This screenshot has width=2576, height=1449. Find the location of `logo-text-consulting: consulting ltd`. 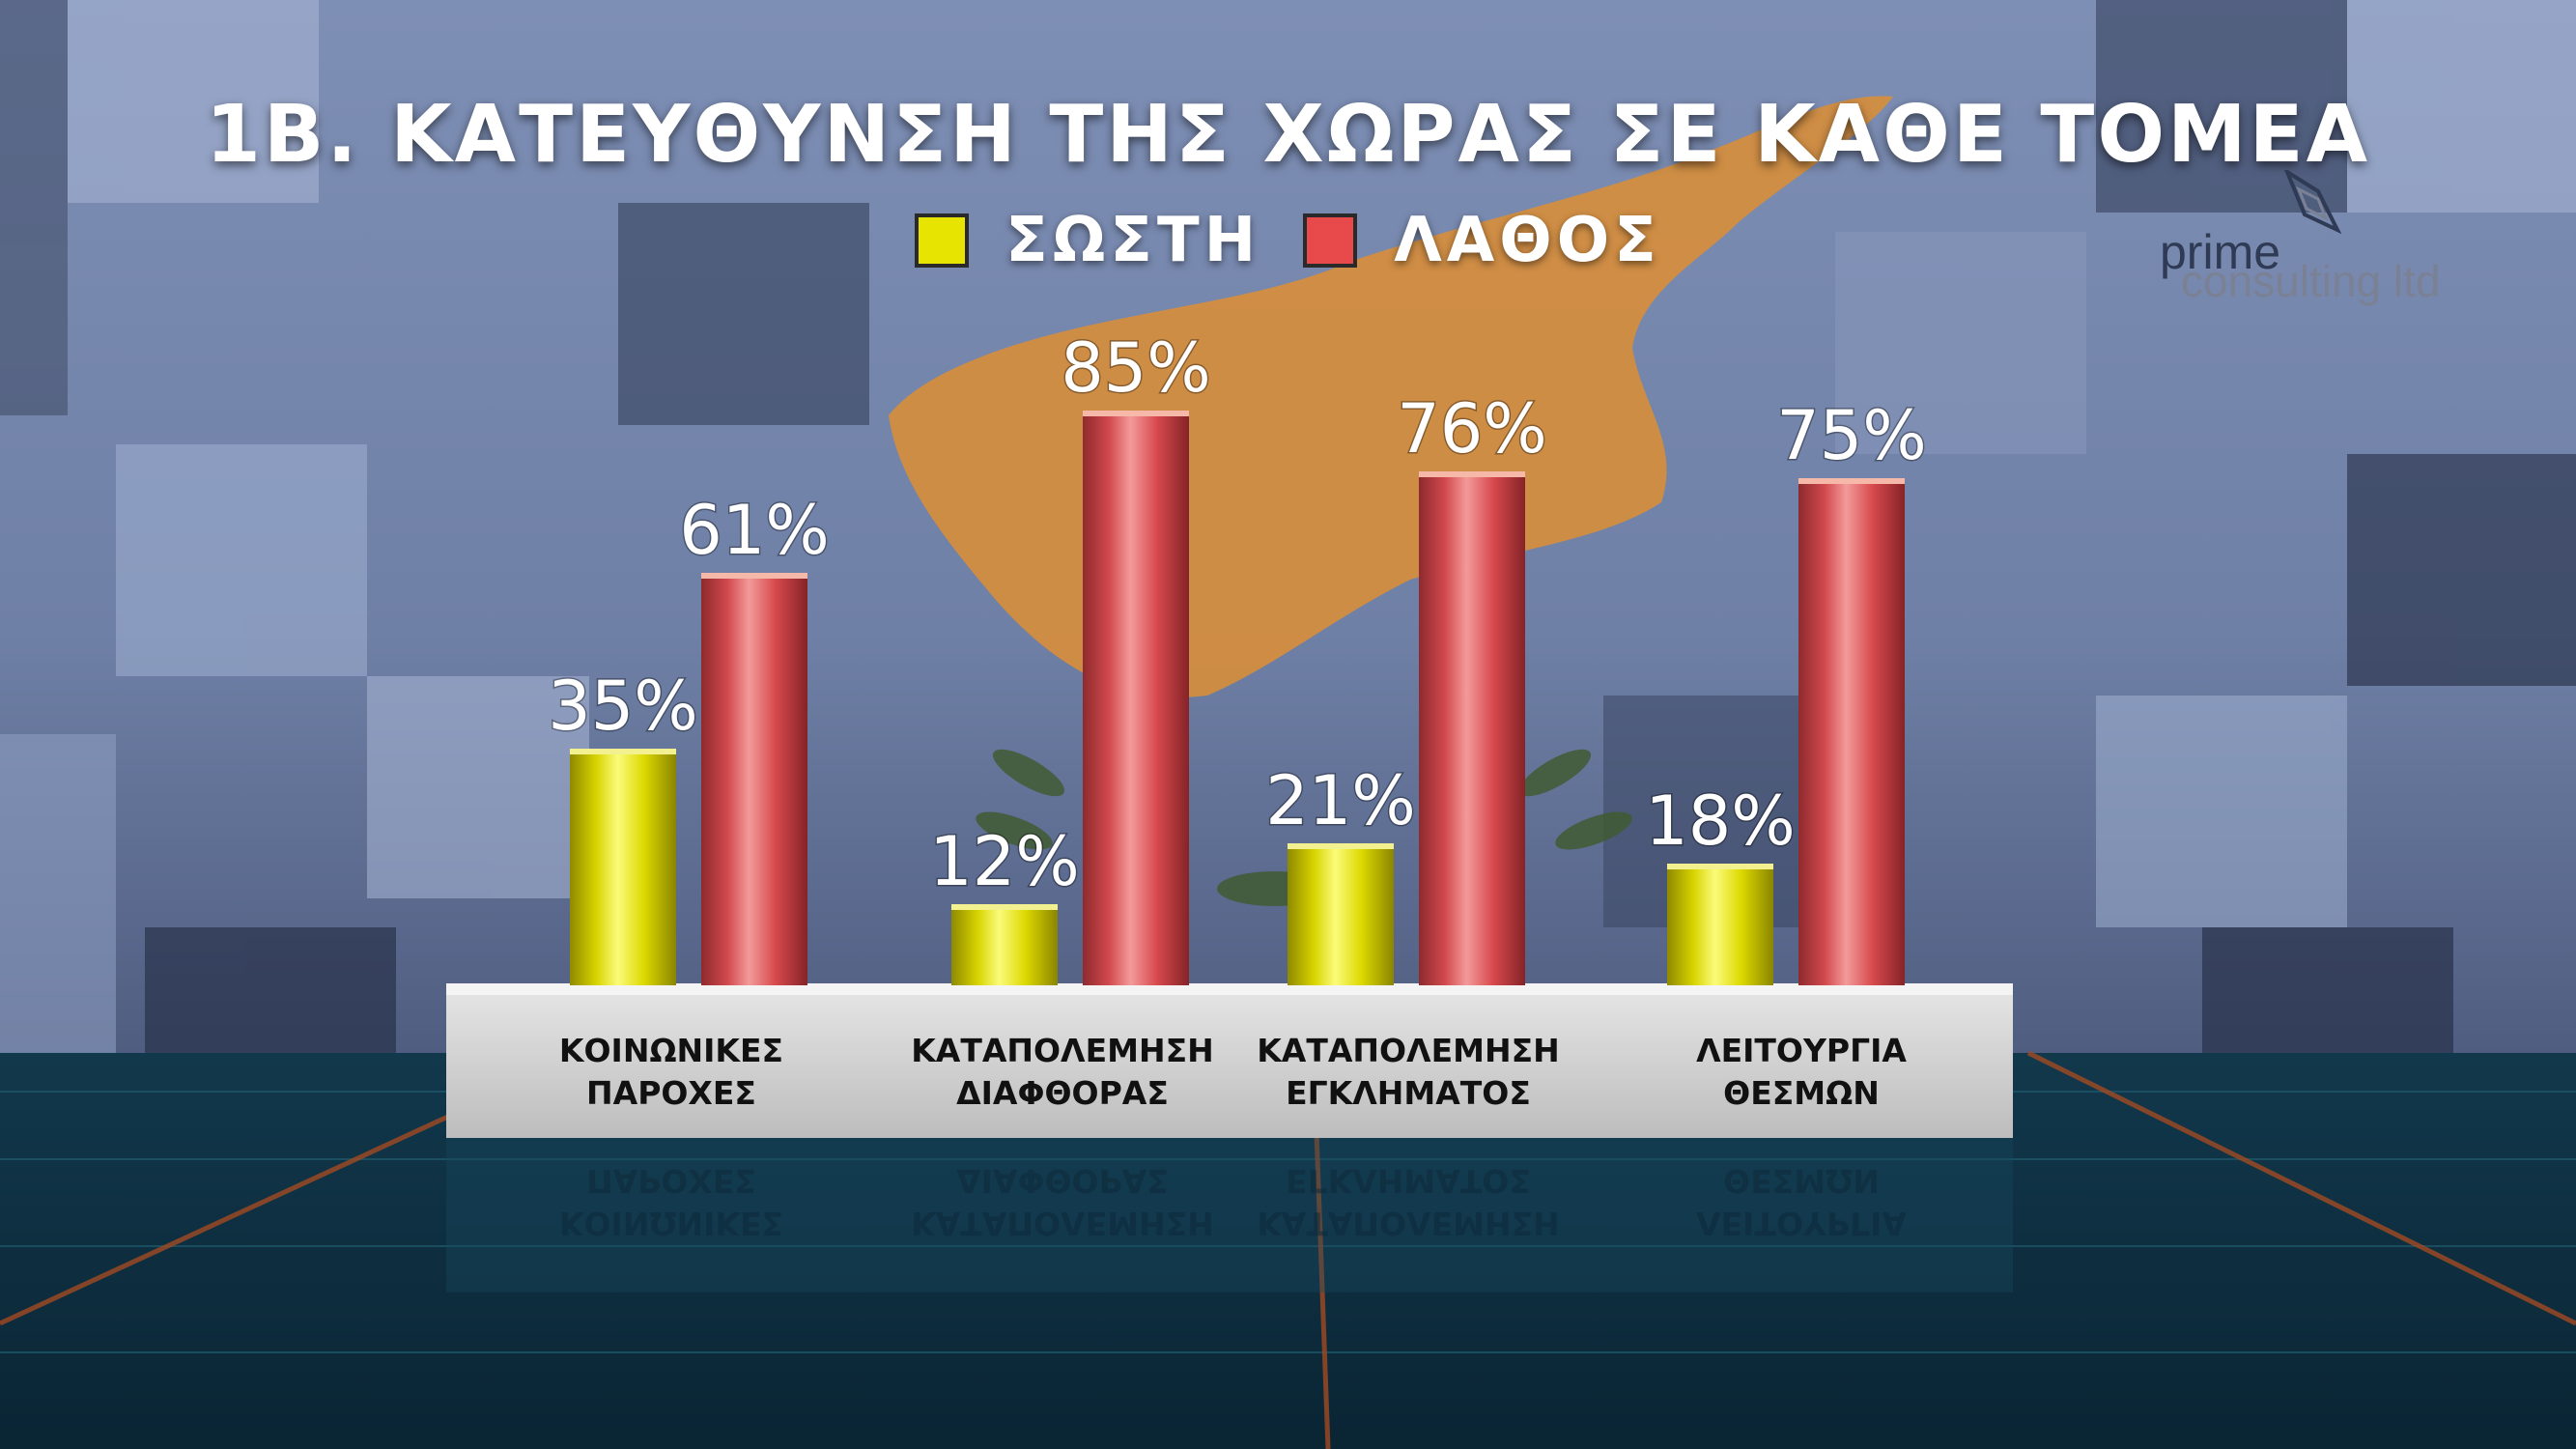

logo-text-consulting: consulting ltd is located at coordinates (2311, 281).